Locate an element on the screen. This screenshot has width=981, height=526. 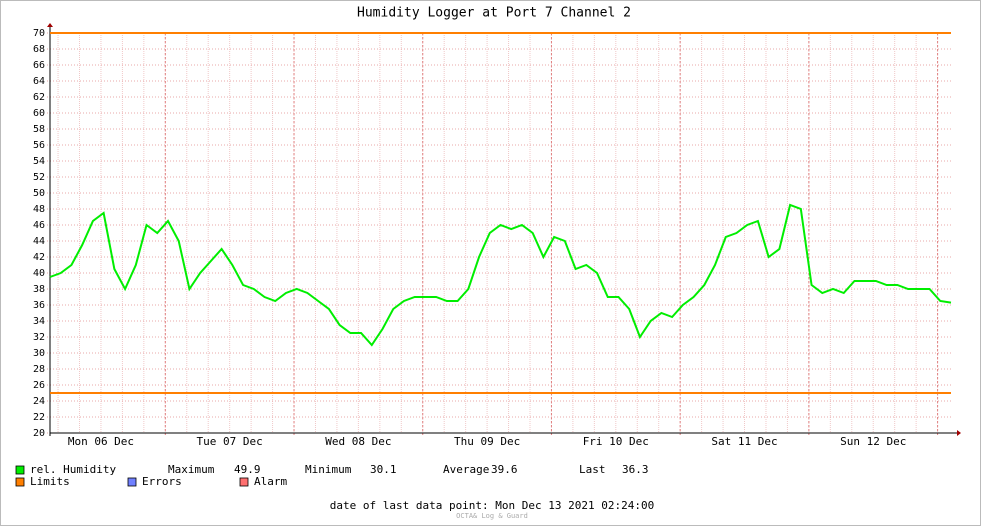
stat-label: Last is located at coordinates (592, 469).